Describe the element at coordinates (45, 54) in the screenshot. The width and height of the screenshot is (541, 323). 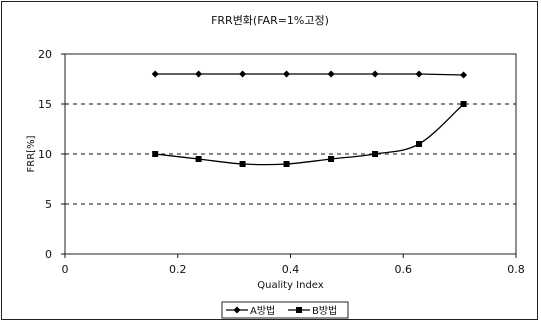
I see `y-tick-label: 20` at that location.